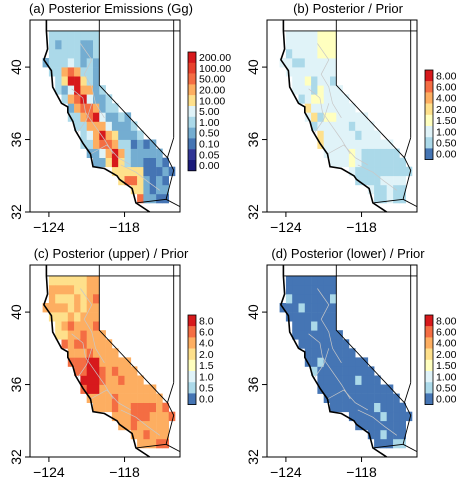 This screenshot has width=474, height=489. I want to click on legend-label: 0.10, so click(209, 145).